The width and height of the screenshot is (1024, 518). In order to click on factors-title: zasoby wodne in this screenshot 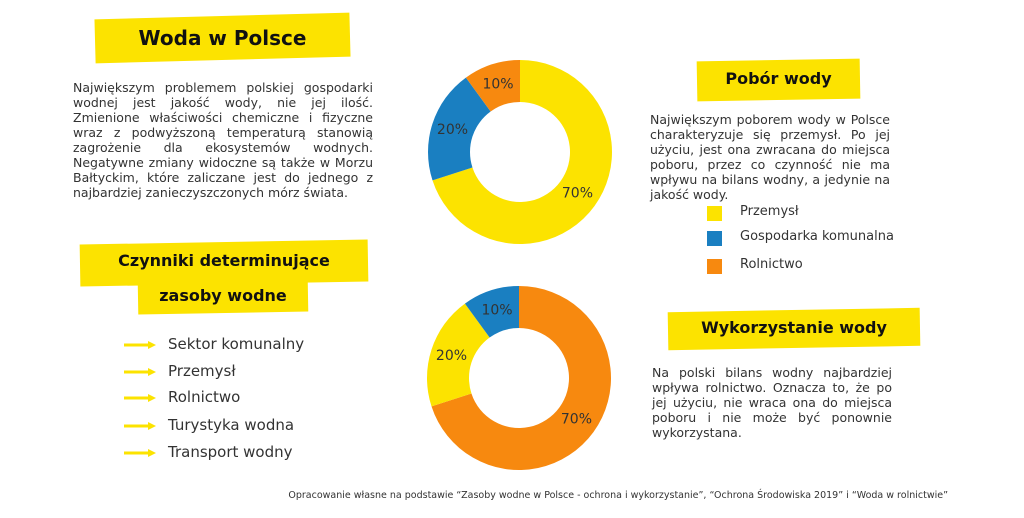, I will do `click(223, 295)`.